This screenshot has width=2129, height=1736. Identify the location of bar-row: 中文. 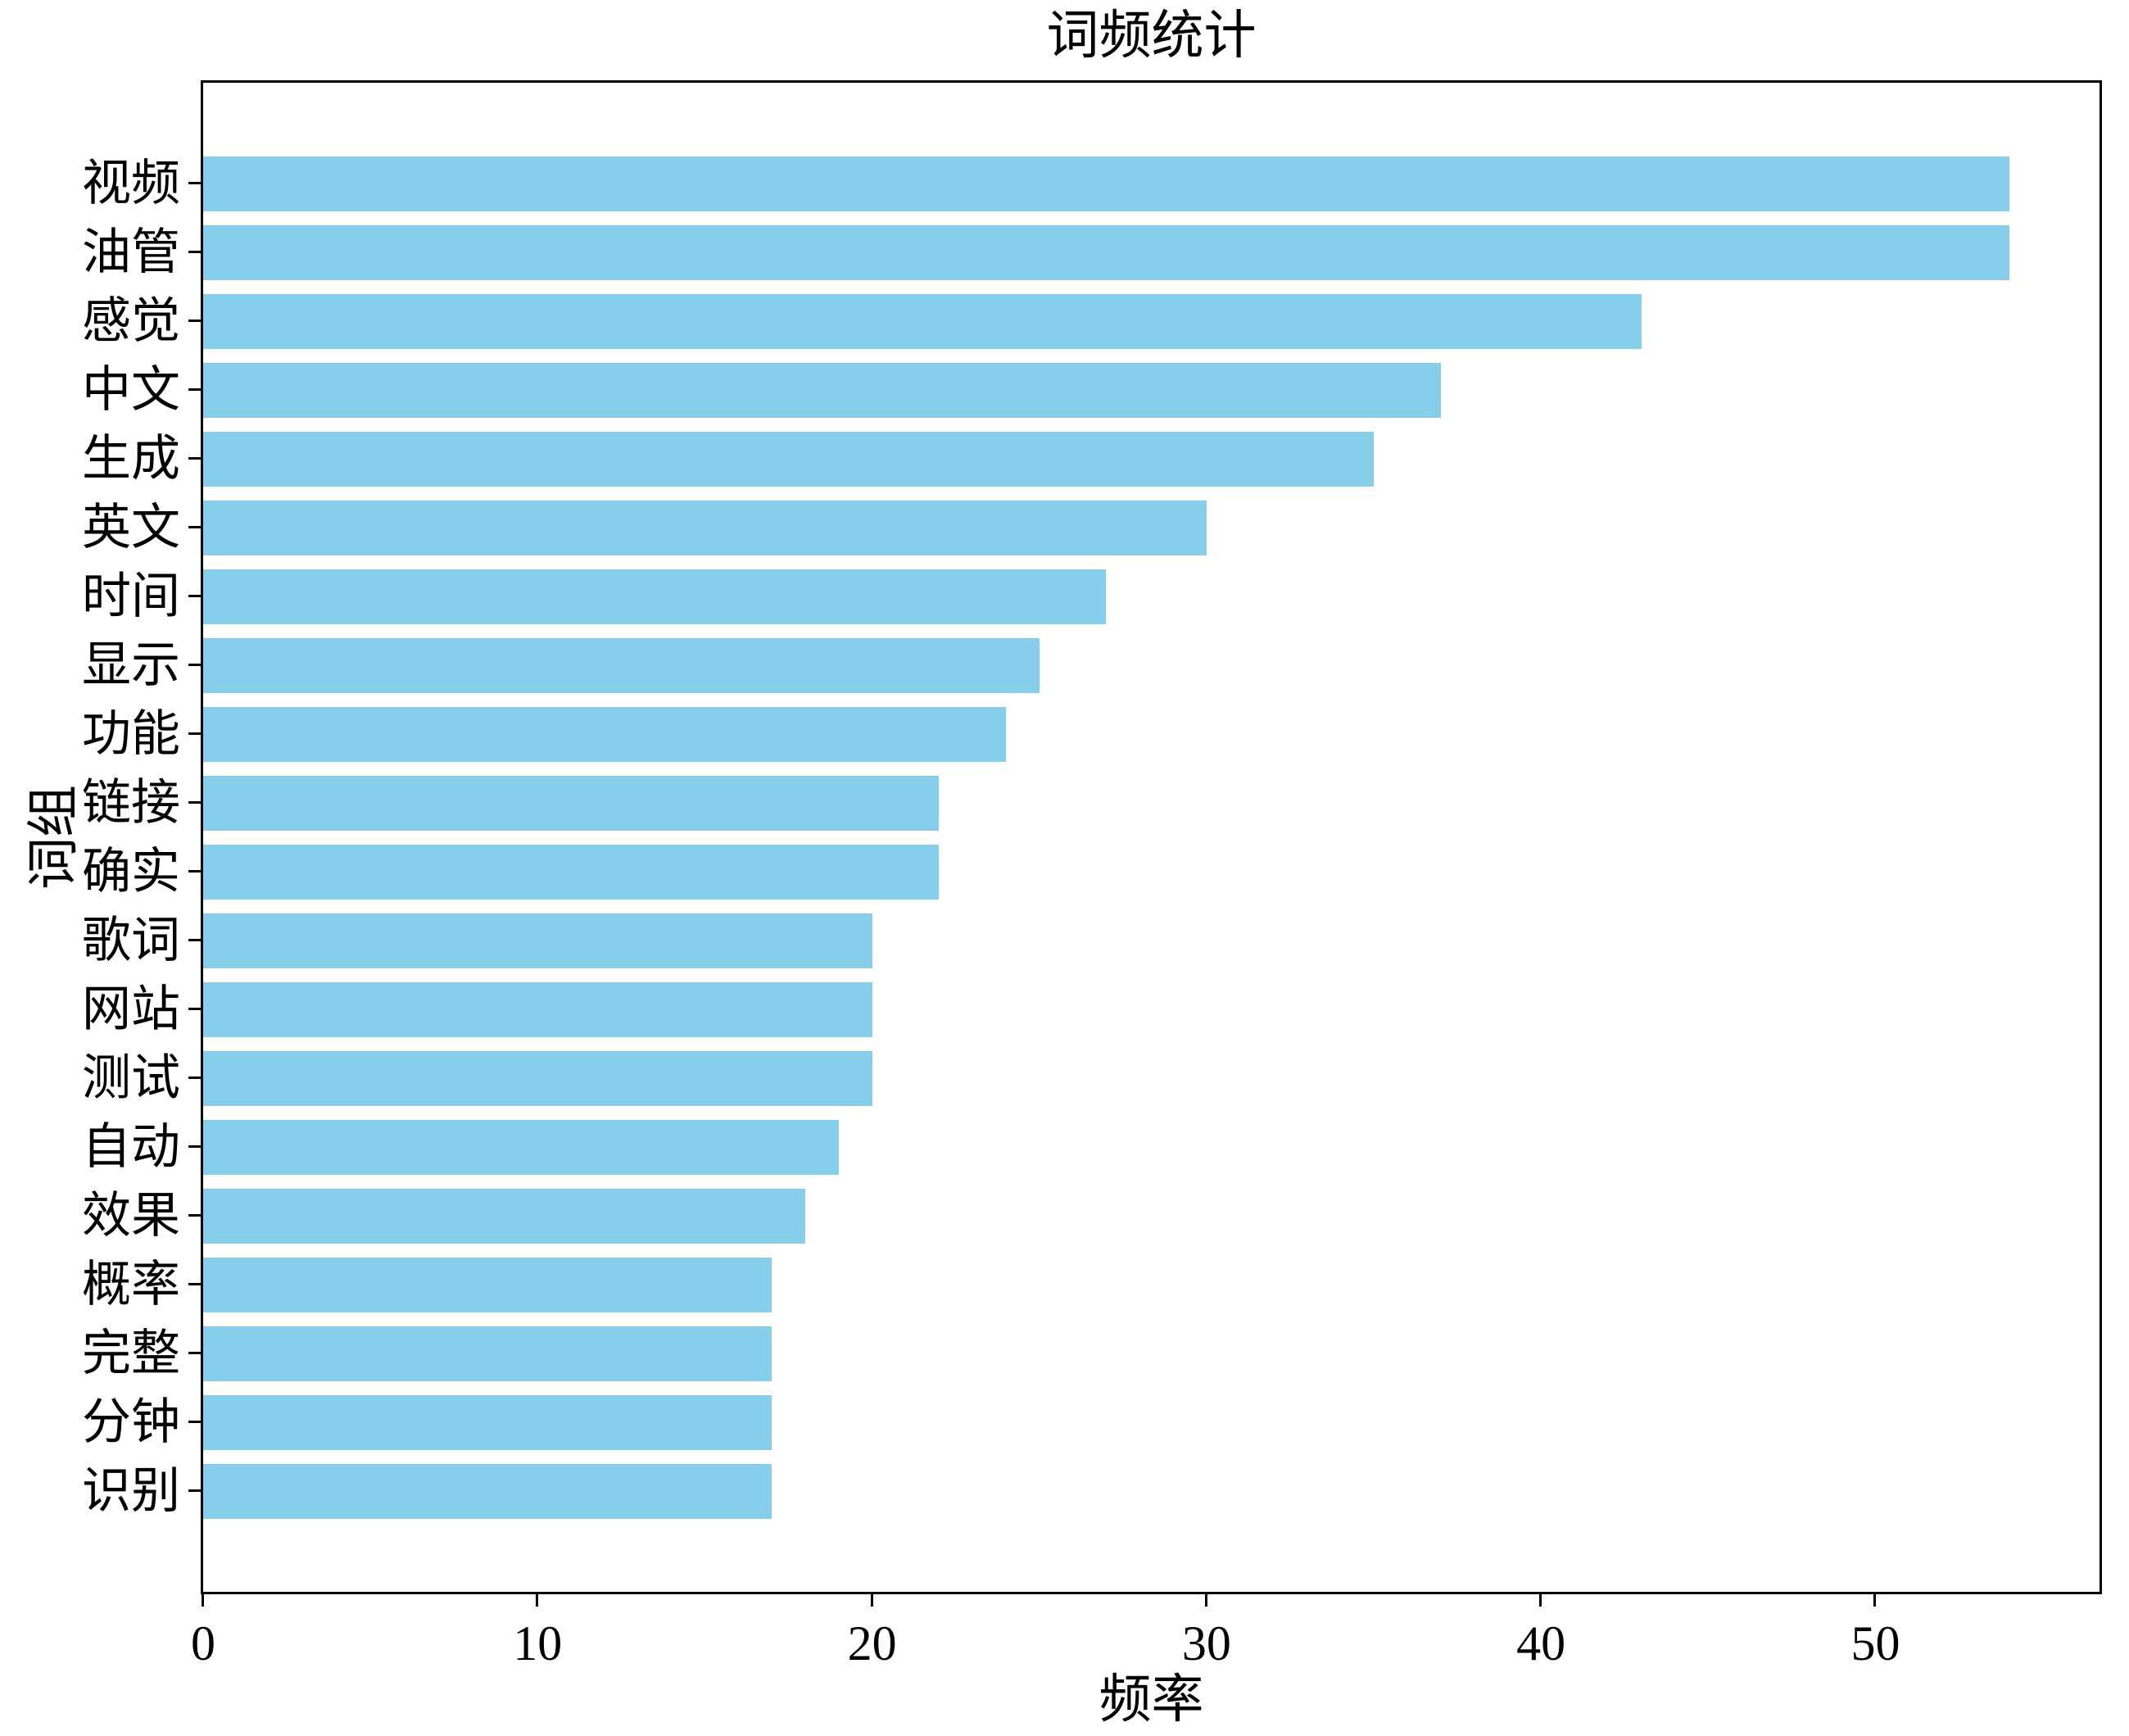
(1091, 390).